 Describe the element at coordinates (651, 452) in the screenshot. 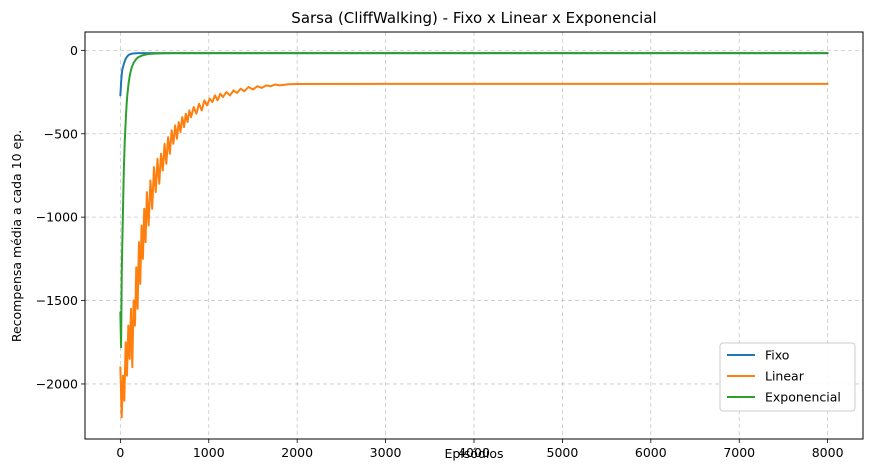

I see `x-tick-label: 6000` at that location.